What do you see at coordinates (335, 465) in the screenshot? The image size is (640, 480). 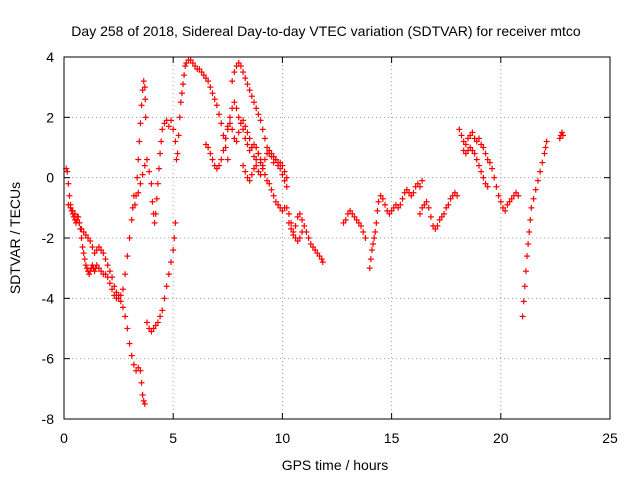 I see `x-axis-label: GPS time / hours` at bounding box center [335, 465].